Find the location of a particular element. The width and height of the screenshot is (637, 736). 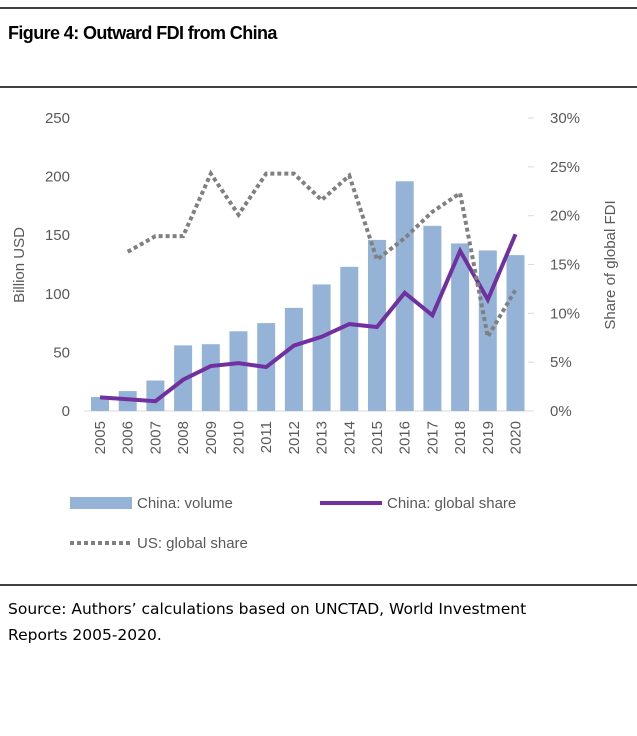

legend-label: US: global share is located at coordinates (192, 543).